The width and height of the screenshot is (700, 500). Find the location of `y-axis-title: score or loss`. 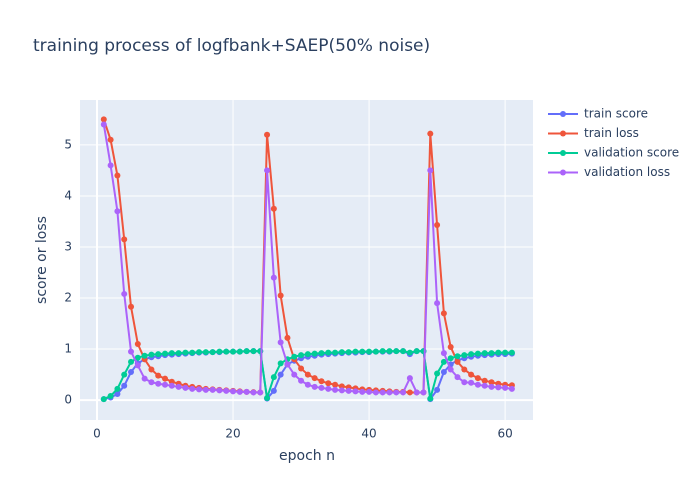

y-axis-title: score or loss is located at coordinates (42, 260).